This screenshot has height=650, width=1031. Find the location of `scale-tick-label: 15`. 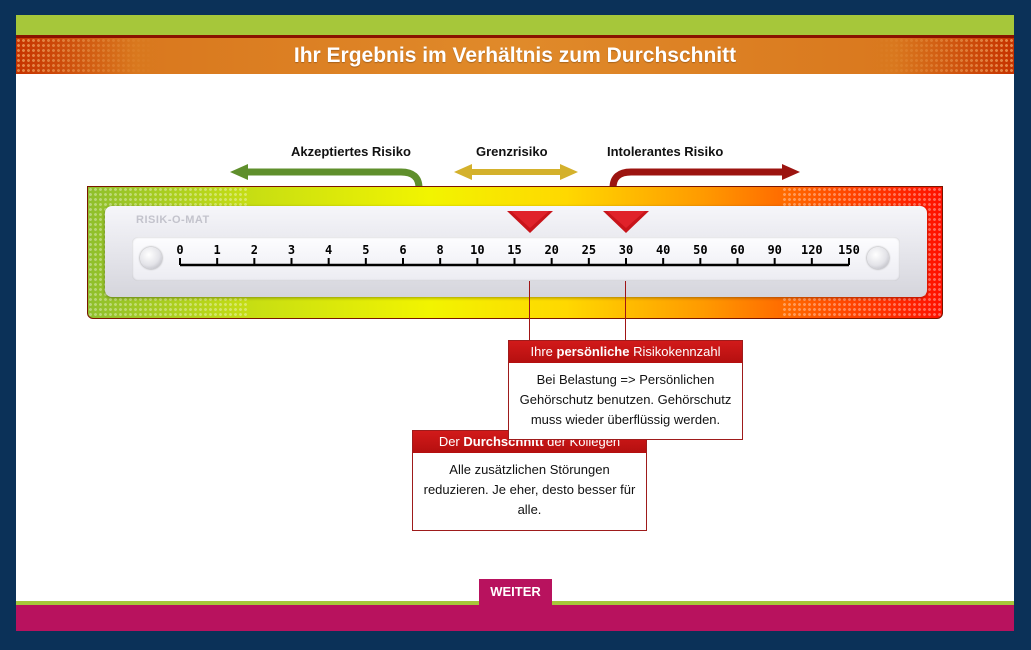

scale-tick-label: 15 is located at coordinates (514, 250).